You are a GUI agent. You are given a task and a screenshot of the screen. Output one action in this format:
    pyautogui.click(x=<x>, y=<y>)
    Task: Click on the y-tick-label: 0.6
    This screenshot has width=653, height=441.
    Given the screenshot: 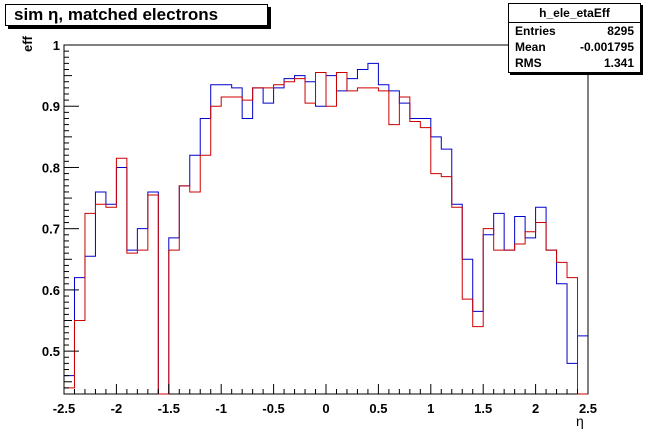 What is the action you would take?
    pyautogui.click(x=51, y=290)
    